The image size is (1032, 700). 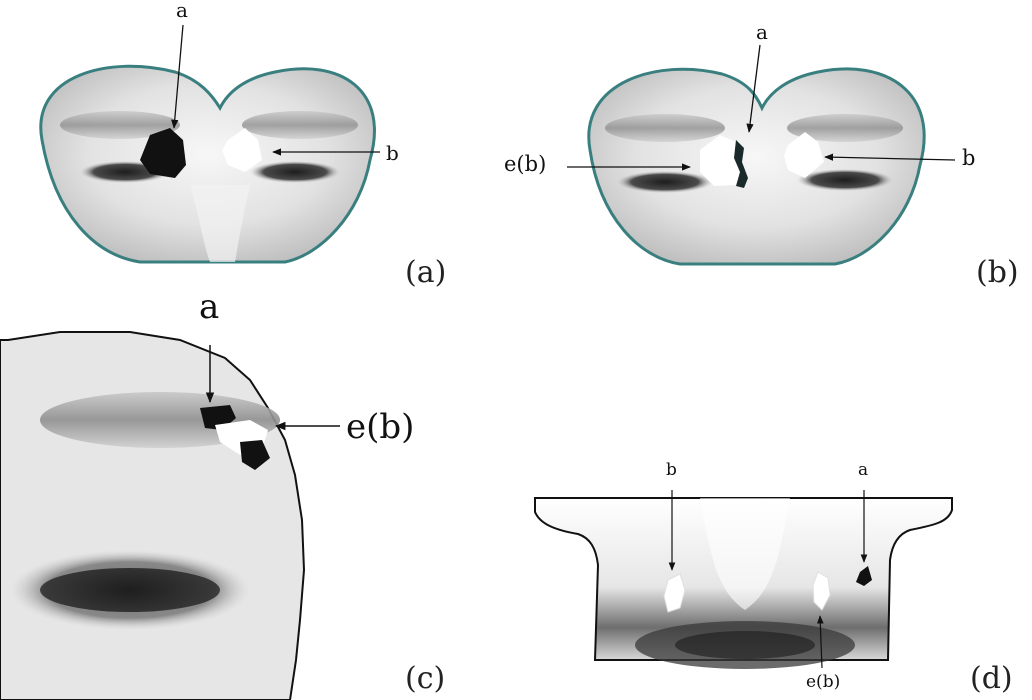 What do you see at coordinates (991, 678) in the screenshot?
I see `panel-label-d: (d)` at bounding box center [991, 678].